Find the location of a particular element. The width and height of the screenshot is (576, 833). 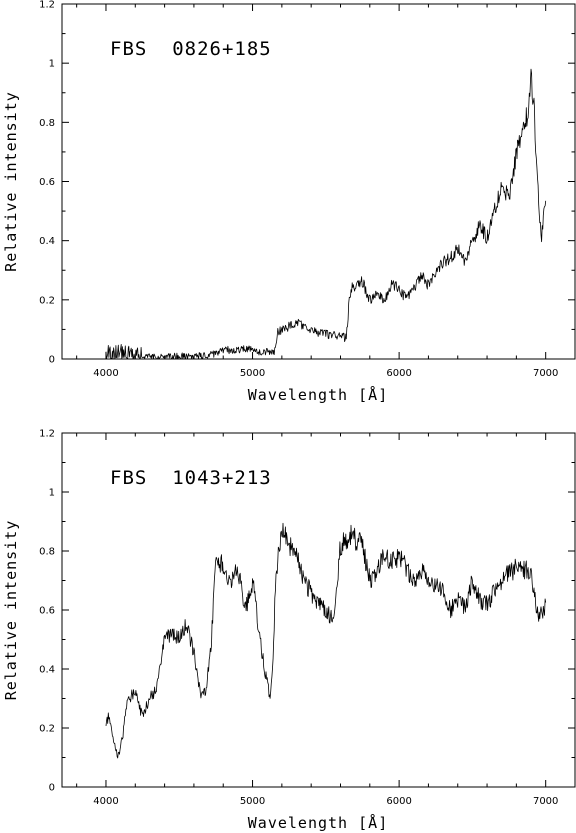

chart-title: FBS 1043+213 is located at coordinates (191, 478).